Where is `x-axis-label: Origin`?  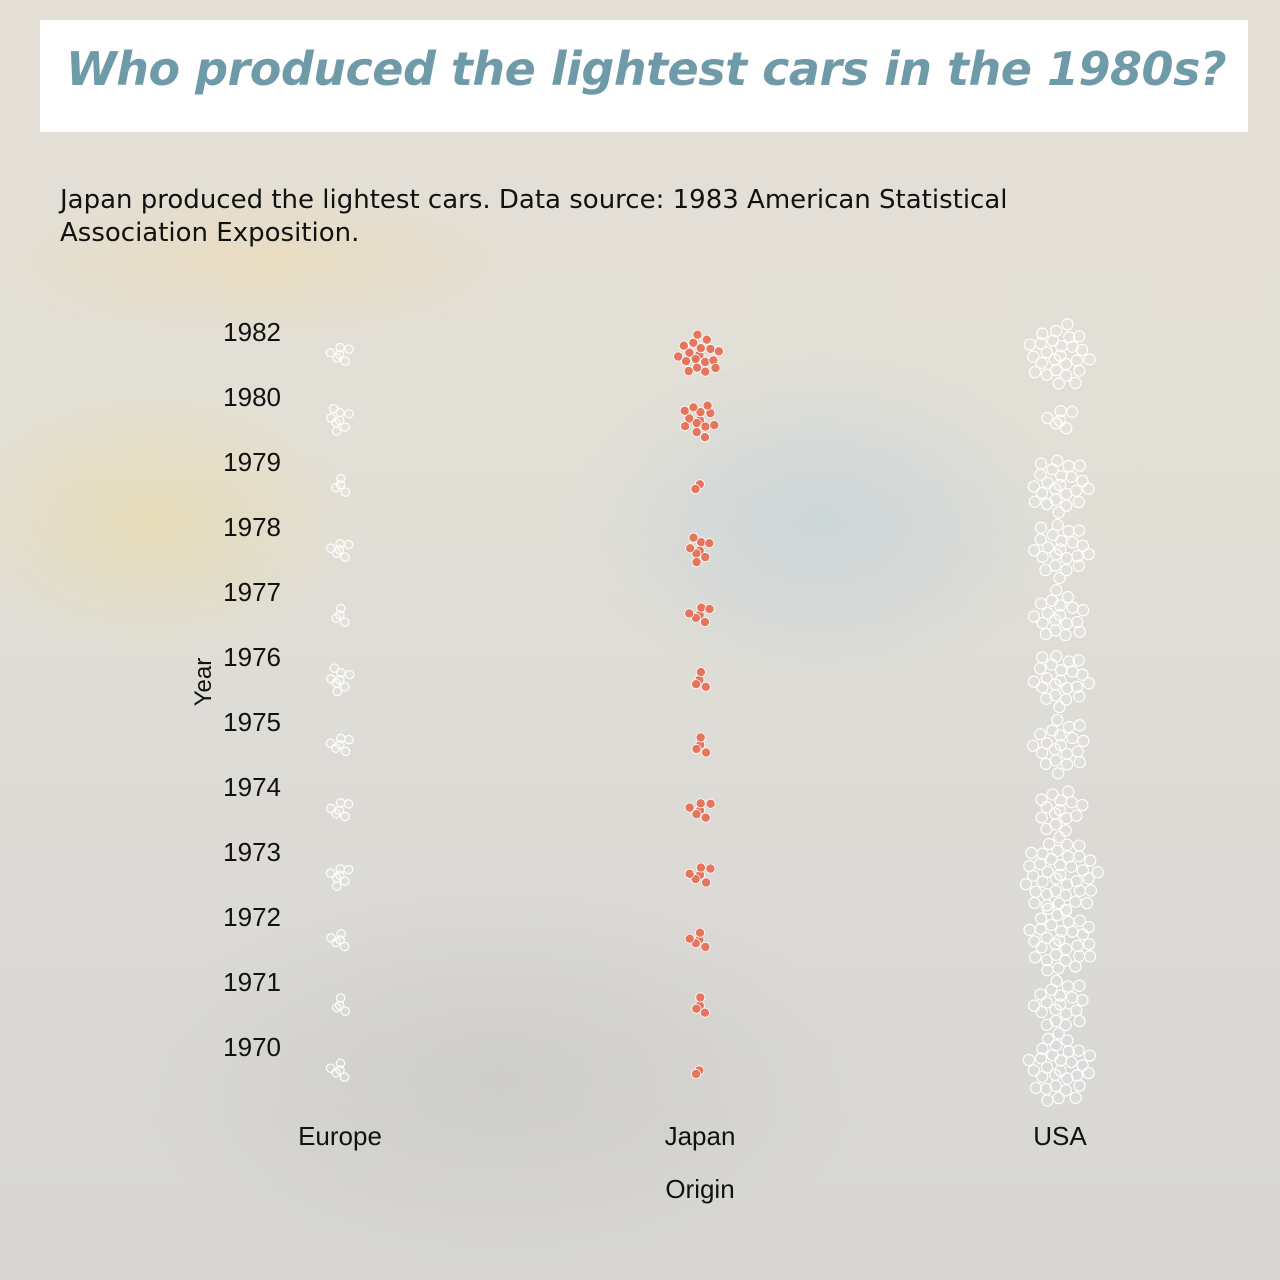 x-axis-label: Origin is located at coordinates (699, 1189).